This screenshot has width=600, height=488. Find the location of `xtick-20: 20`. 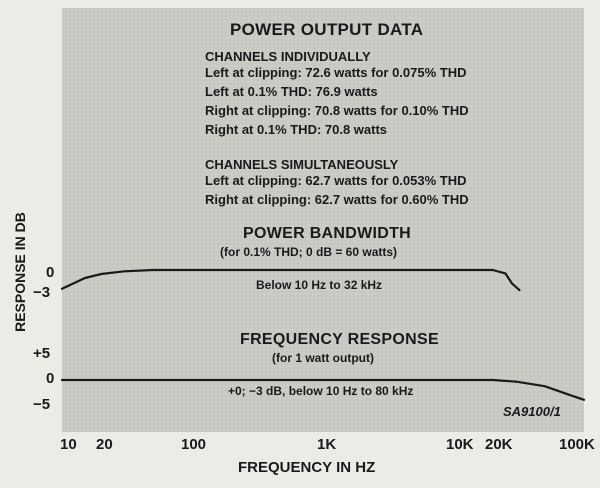

xtick-20: 20 is located at coordinates (104, 444).